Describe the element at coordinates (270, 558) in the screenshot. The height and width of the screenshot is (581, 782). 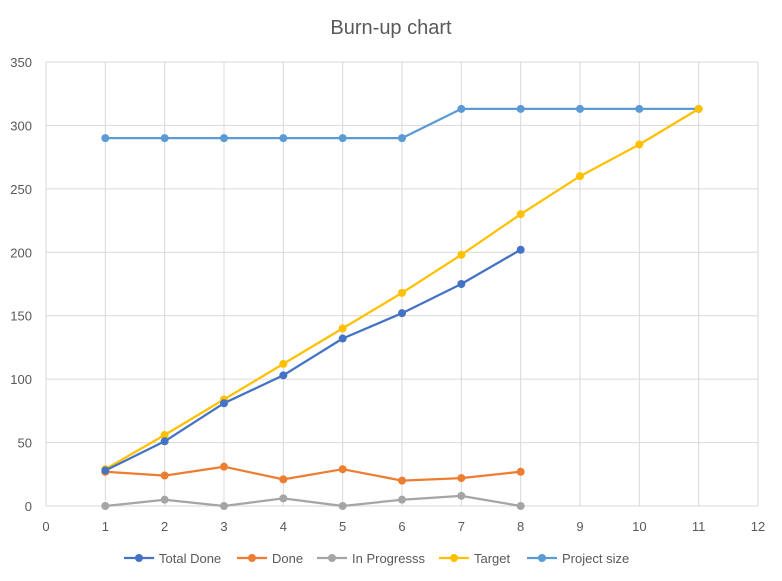
I see `legend-item-done: Done` at that location.